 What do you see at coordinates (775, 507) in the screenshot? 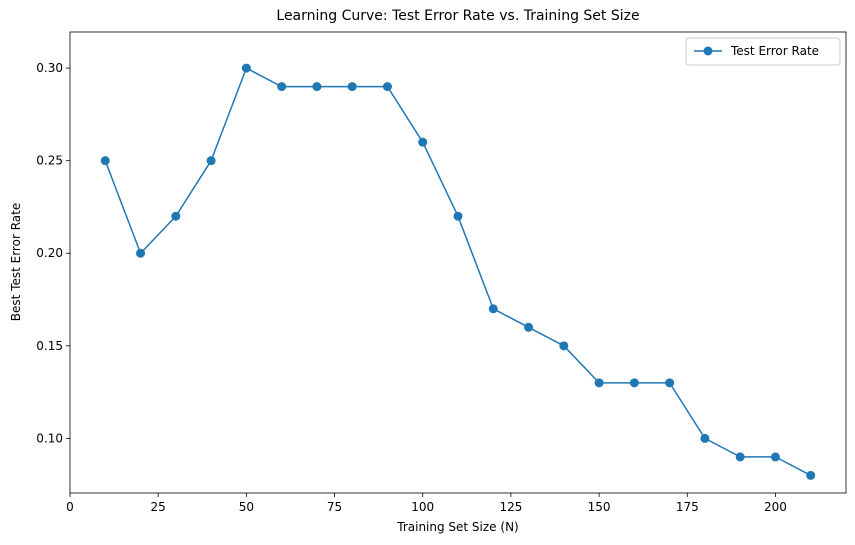
I see `x-tick-label: 200` at bounding box center [775, 507].